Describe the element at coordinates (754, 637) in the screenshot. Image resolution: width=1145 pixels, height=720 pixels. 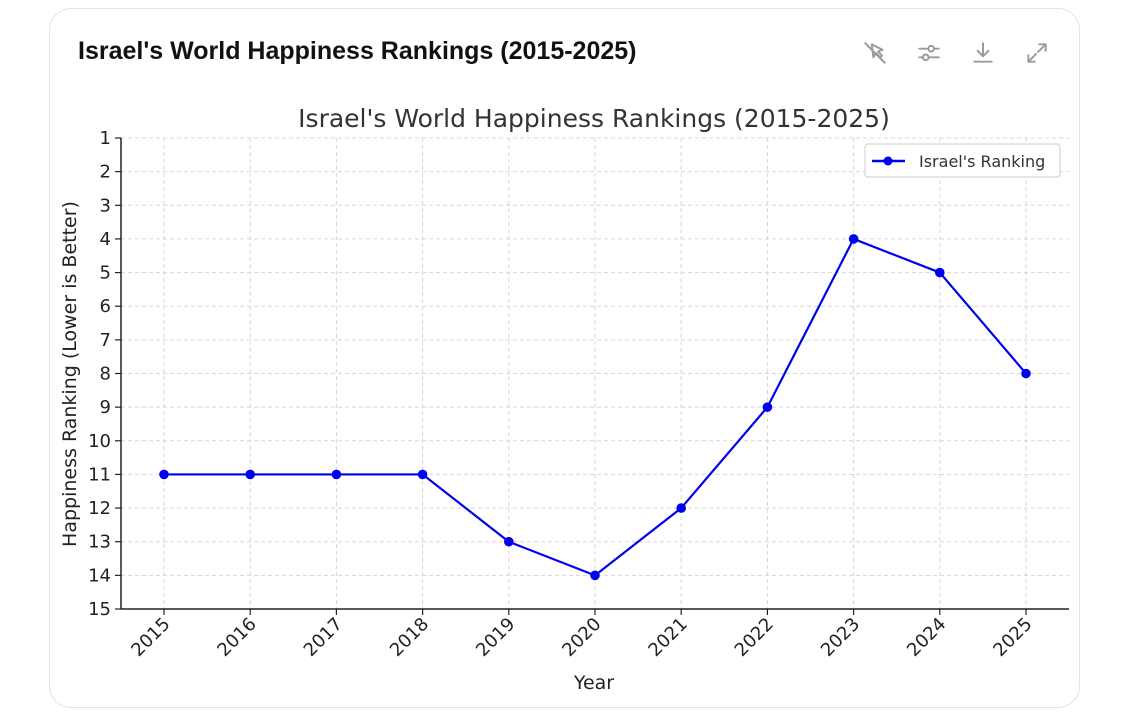
I see `x-tick-label: 2022` at that location.